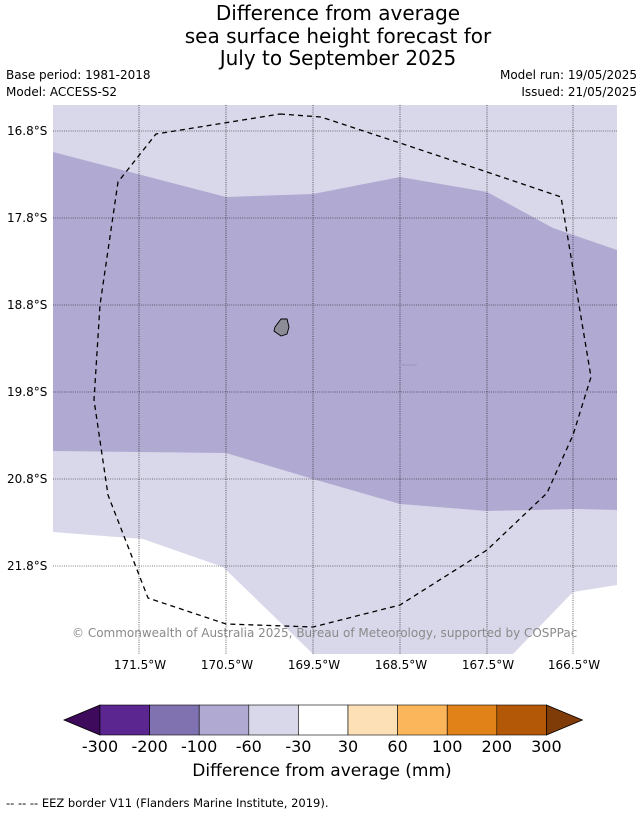 Image resolution: width=644 pixels, height=816 pixels. I want to click on colorbar-tick-label: 100, so click(447, 746).